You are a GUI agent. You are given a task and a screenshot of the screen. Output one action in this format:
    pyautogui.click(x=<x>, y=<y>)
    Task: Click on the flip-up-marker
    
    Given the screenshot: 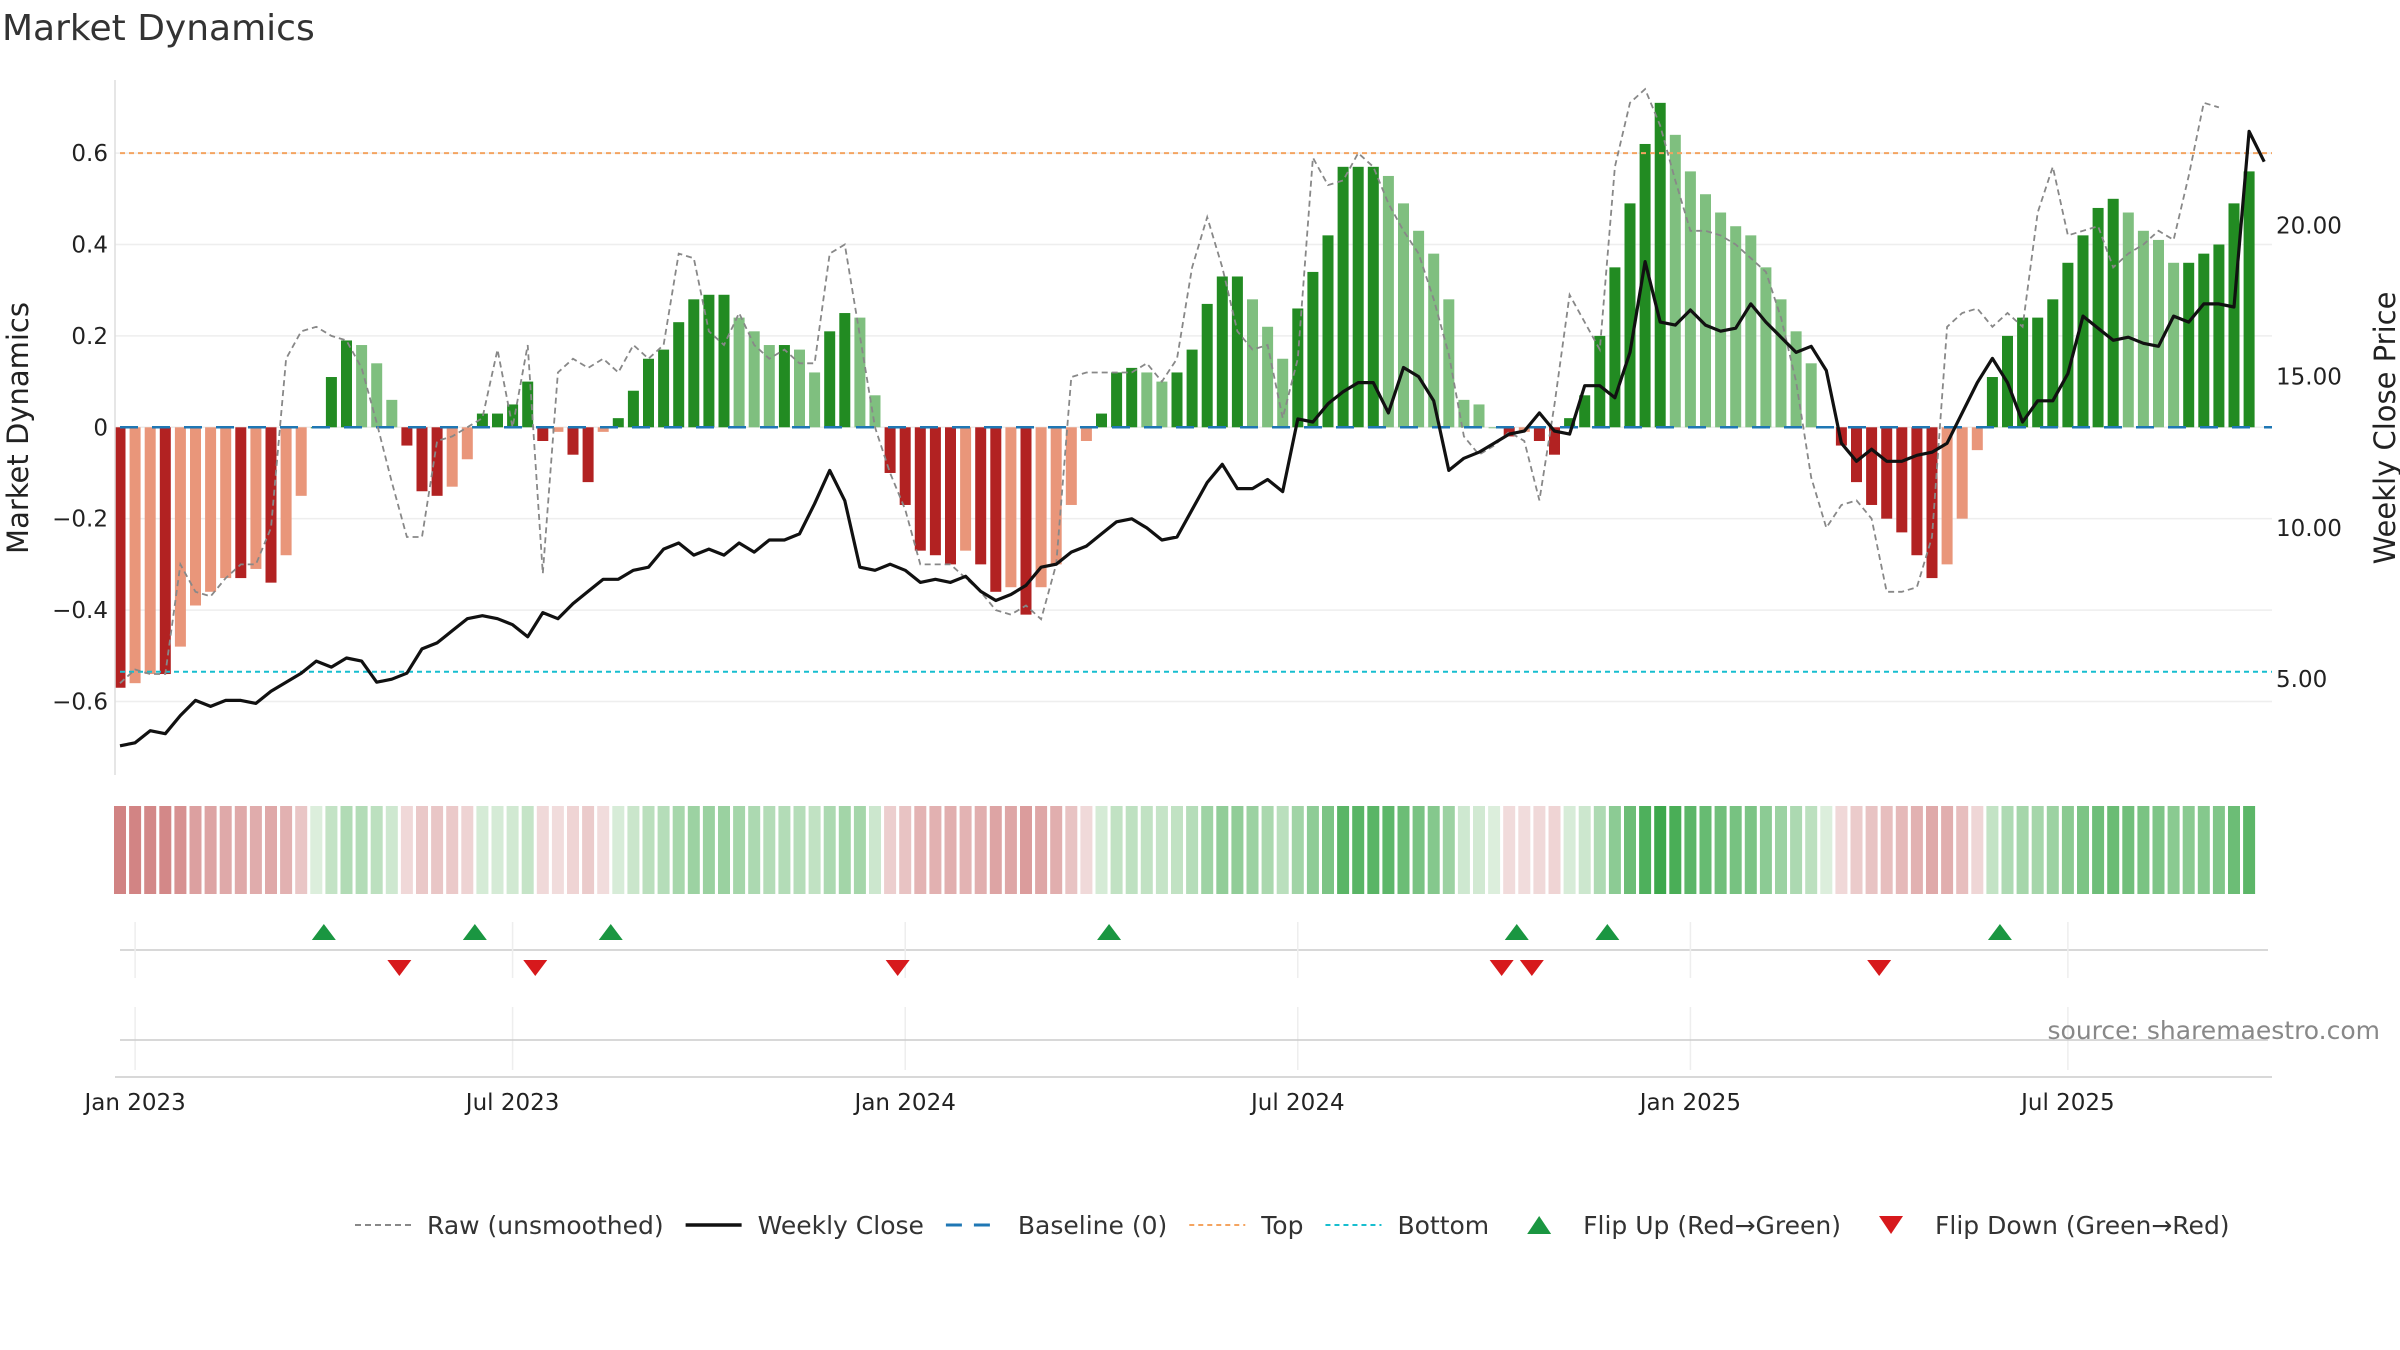 What is the action you would take?
    pyautogui.click(x=1999, y=932)
    